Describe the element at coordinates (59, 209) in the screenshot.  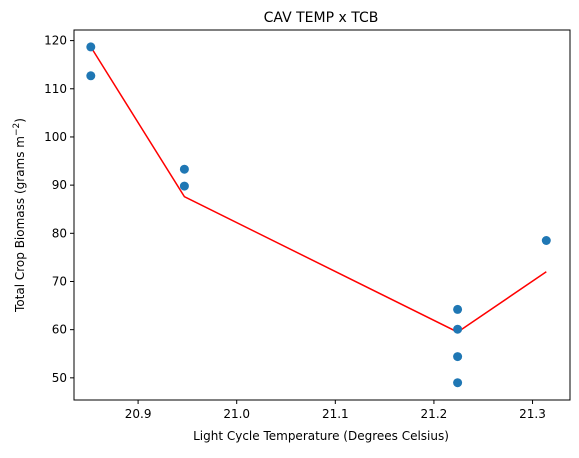
I see `y-axis: 50 60 70 80 90 100 110 120` at that location.